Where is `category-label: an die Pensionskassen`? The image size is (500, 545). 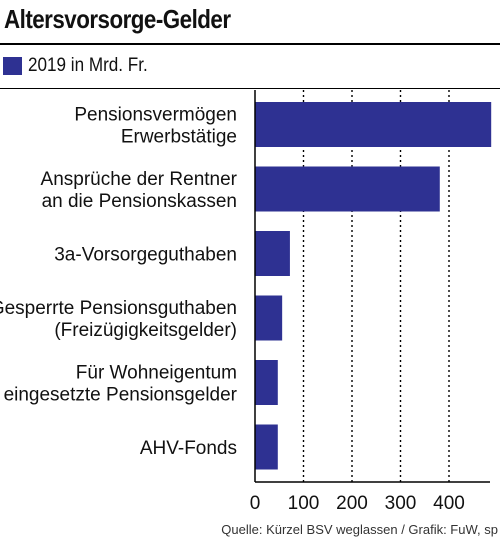
category-label: an die Pensionskassen is located at coordinates (139, 201).